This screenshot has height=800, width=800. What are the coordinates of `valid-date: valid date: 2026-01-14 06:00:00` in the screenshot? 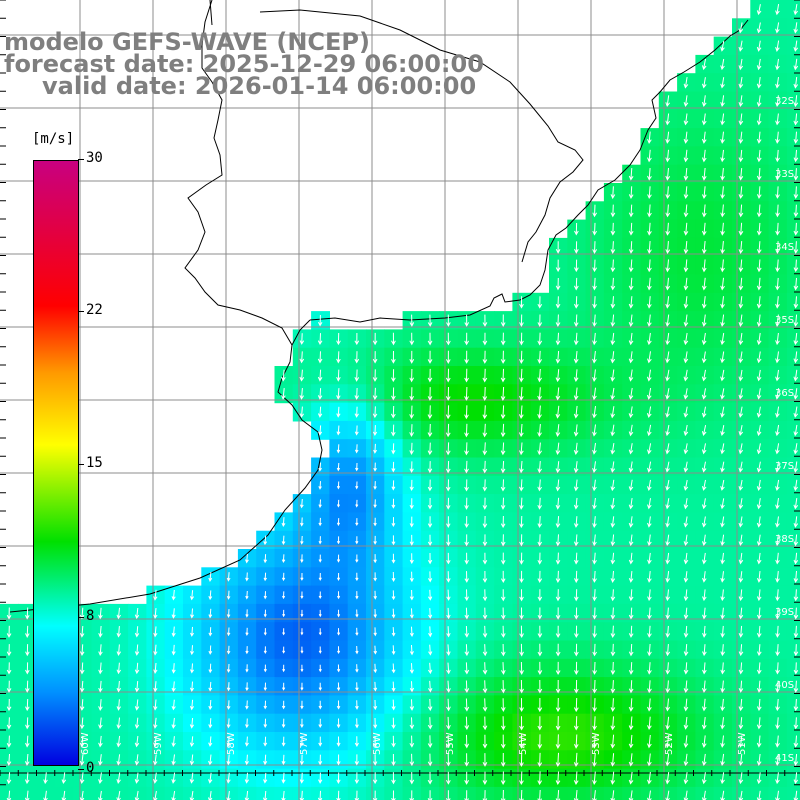 It's located at (259, 86).